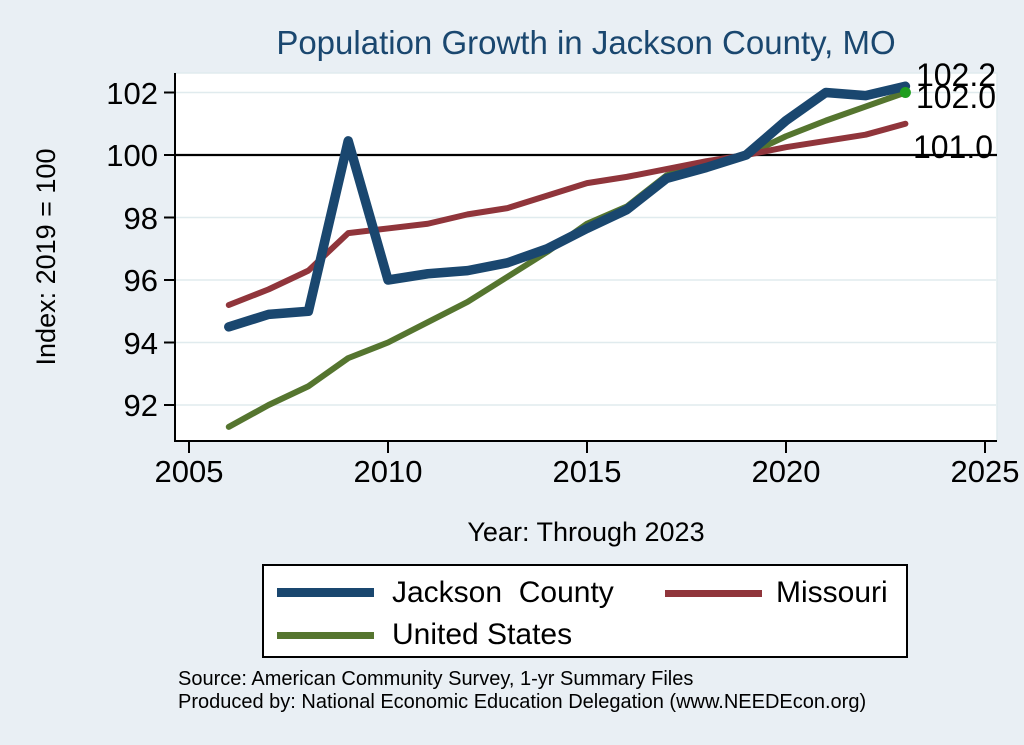 This screenshot has width=1024, height=745. What do you see at coordinates (189, 471) in the screenshot?
I see `x-tick-label-2005: 2005` at bounding box center [189, 471].